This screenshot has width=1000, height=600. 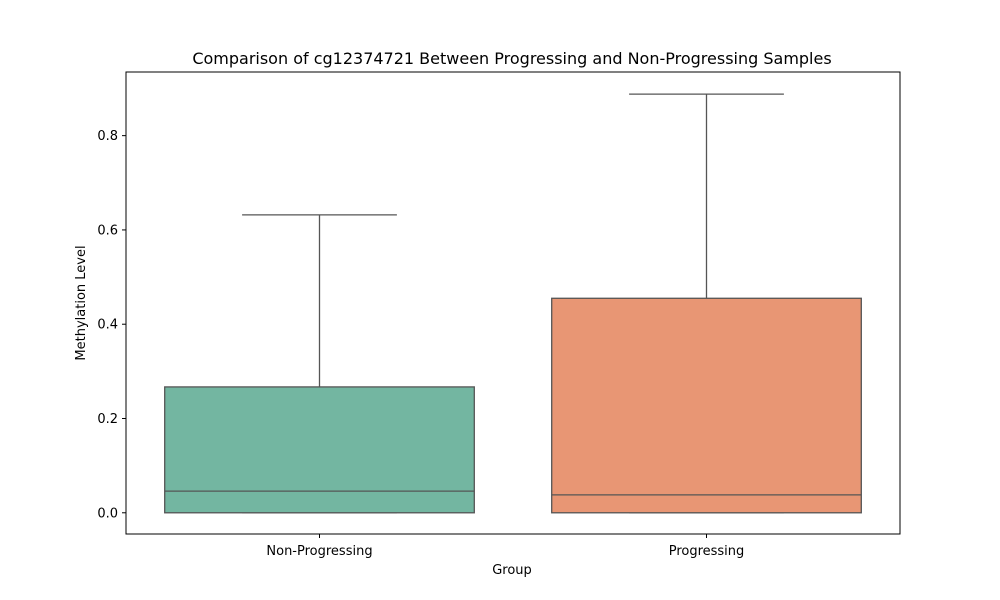 What do you see at coordinates (512, 570) in the screenshot?
I see `x-axis-label: Group` at bounding box center [512, 570].